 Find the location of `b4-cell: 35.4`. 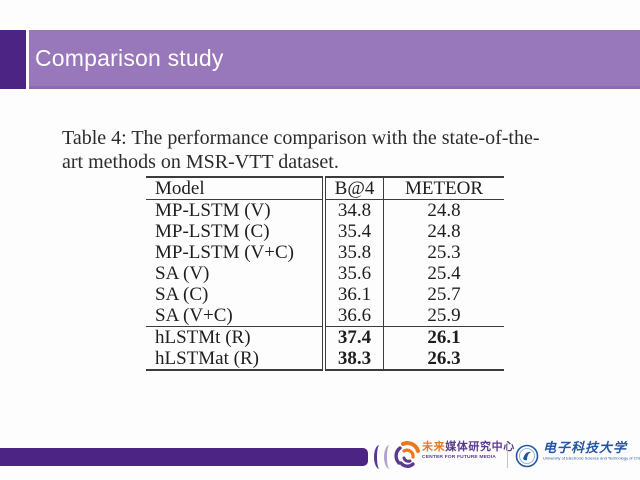

b4-cell: 35.4 is located at coordinates (353, 231).